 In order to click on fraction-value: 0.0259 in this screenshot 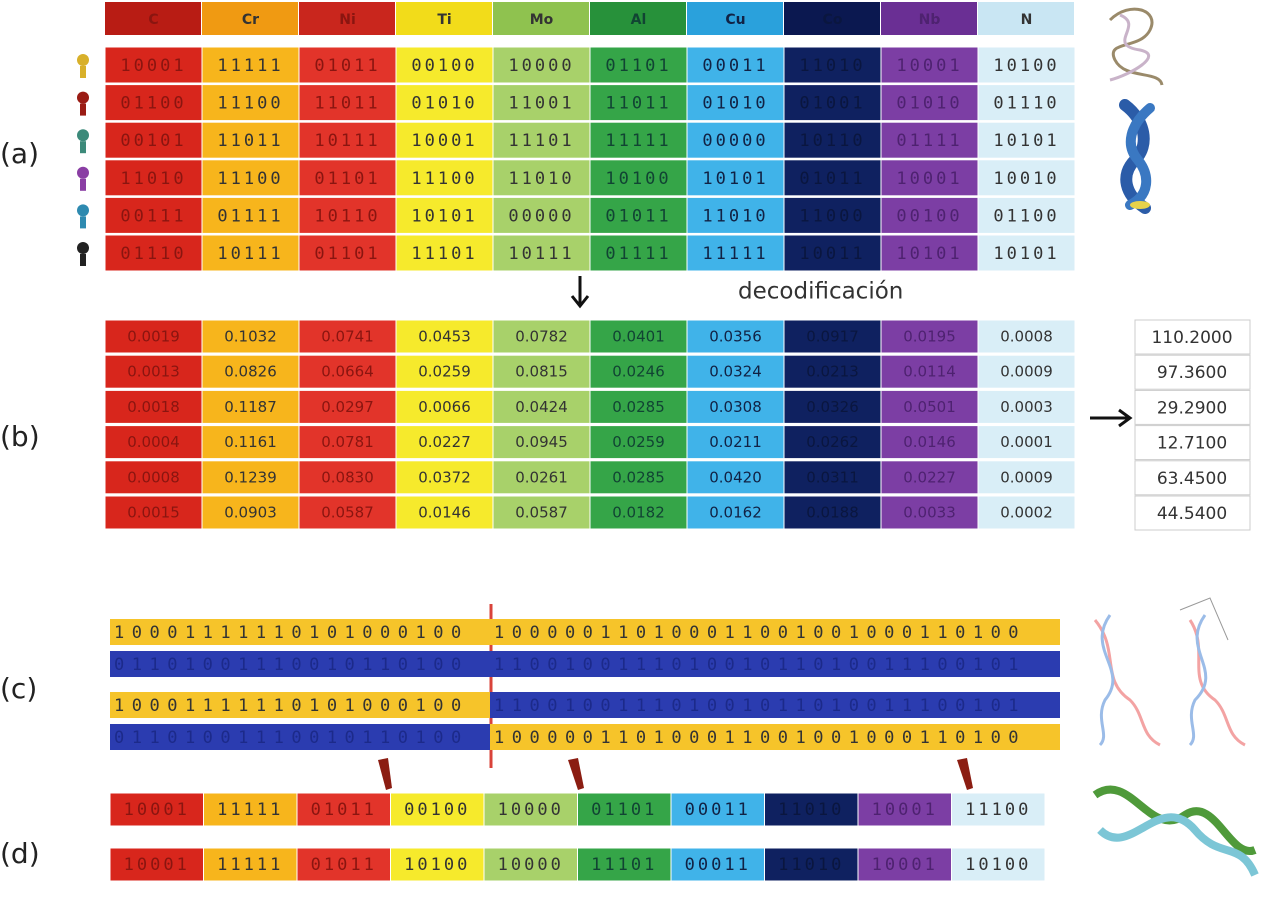, I will do `click(638, 442)`.